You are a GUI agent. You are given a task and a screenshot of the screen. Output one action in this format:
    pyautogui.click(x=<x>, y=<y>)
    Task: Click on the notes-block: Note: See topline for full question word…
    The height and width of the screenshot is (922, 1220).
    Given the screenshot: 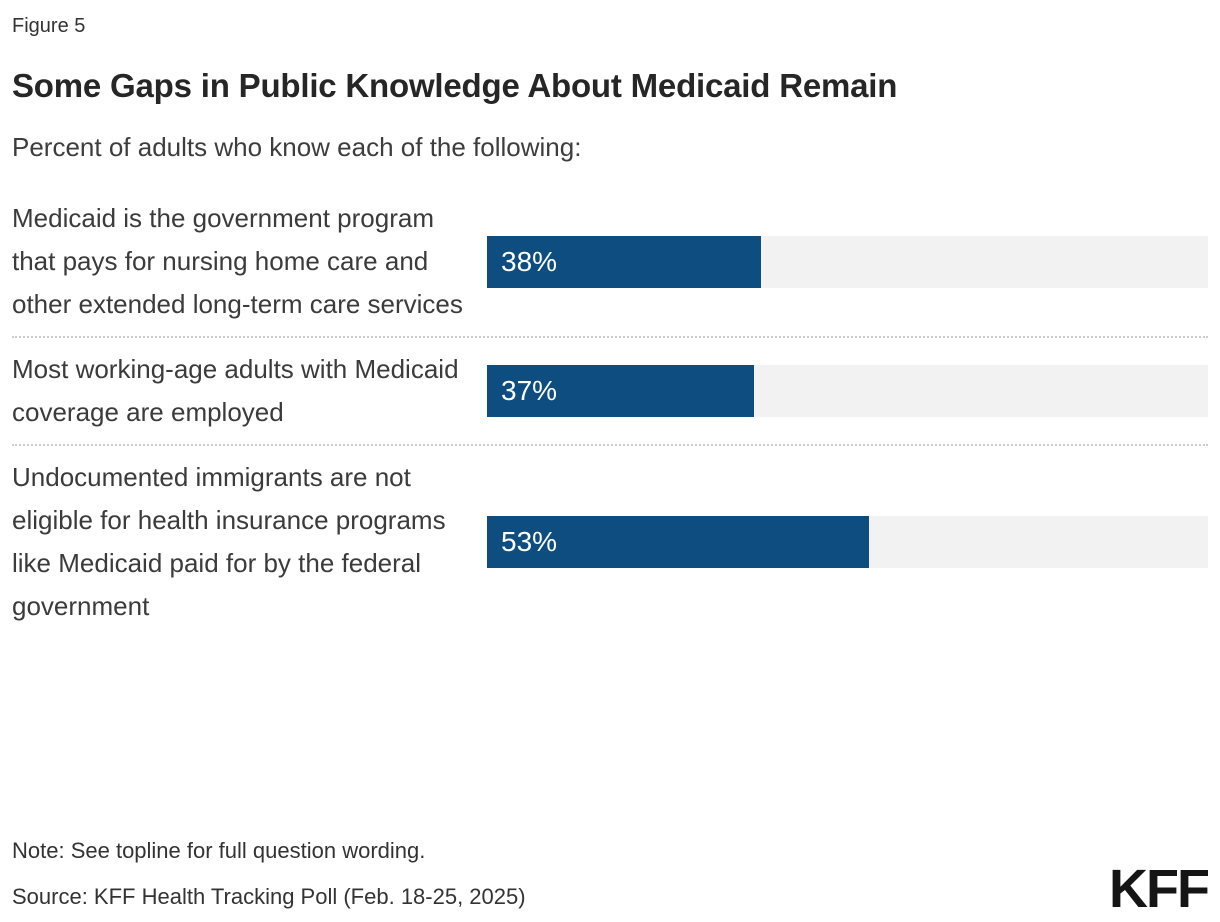 What is the action you would take?
    pyautogui.click(x=269, y=874)
    